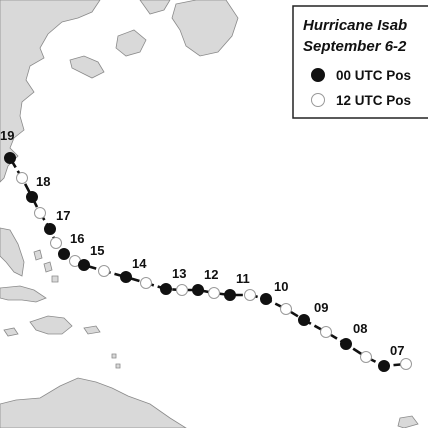  I want to click on track-position-14-12utc, so click(104, 271).